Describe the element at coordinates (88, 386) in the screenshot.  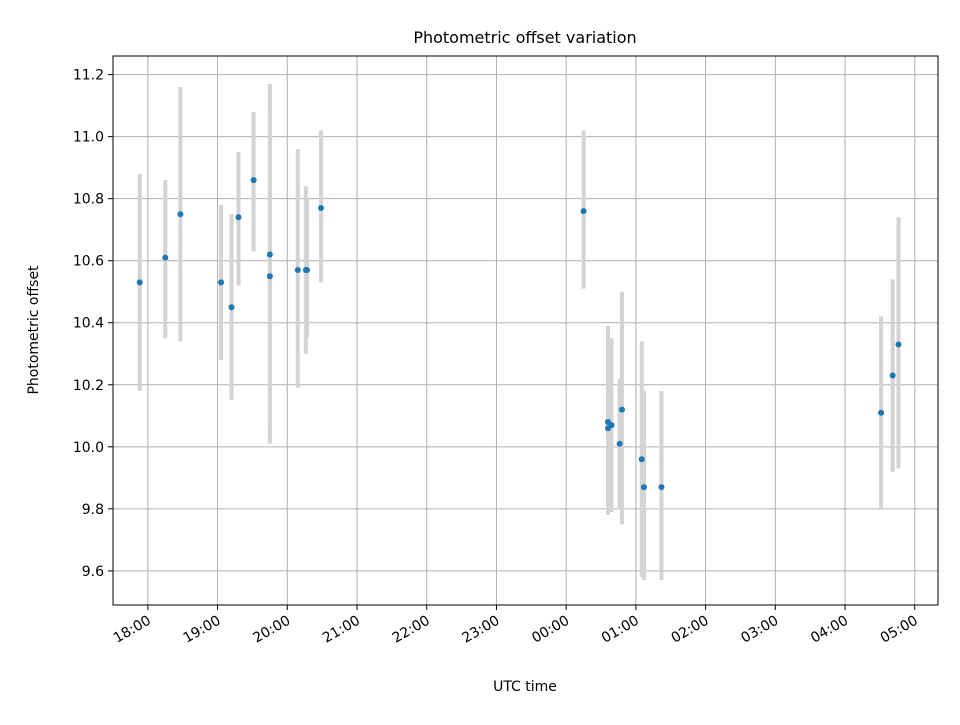
I see `y-tick-label: 10.2` at that location.